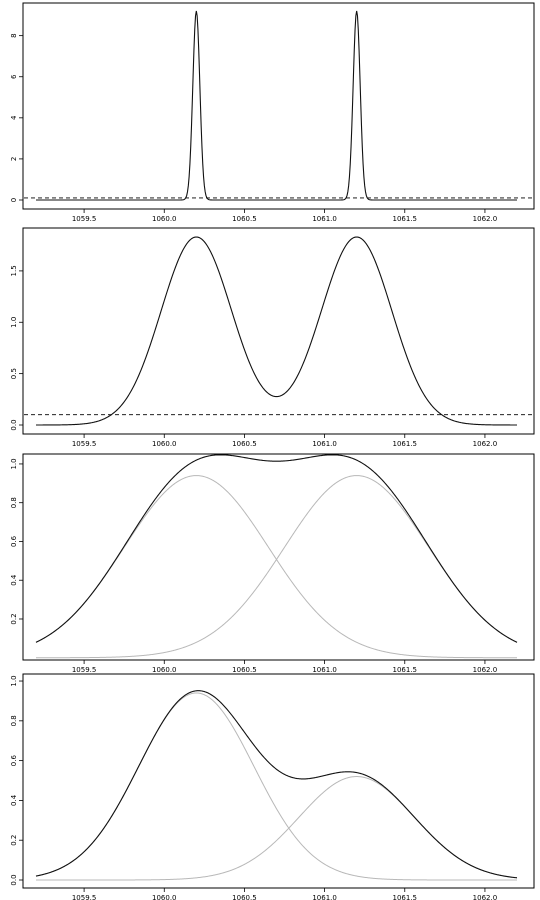  I want to click on y-tick-label: 0, so click(14, 200).